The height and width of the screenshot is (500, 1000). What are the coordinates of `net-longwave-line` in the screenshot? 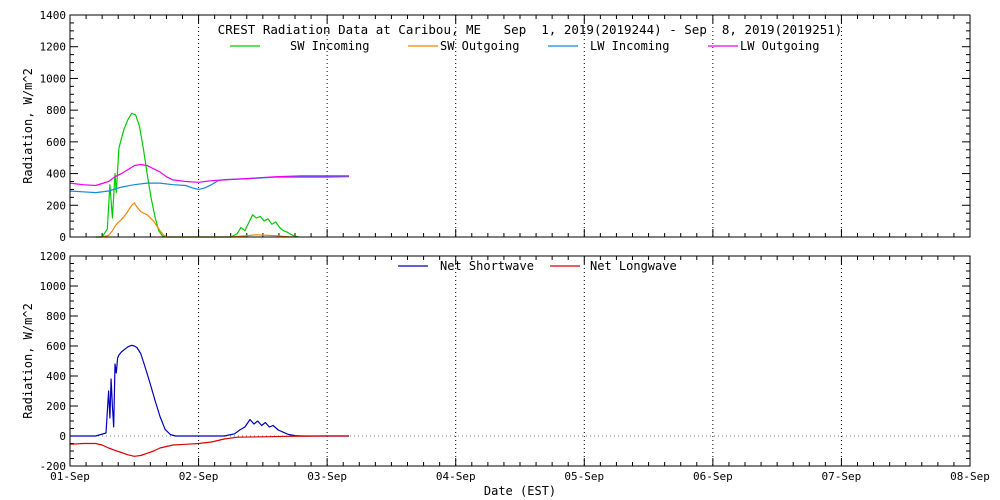 It's located at (209, 446).